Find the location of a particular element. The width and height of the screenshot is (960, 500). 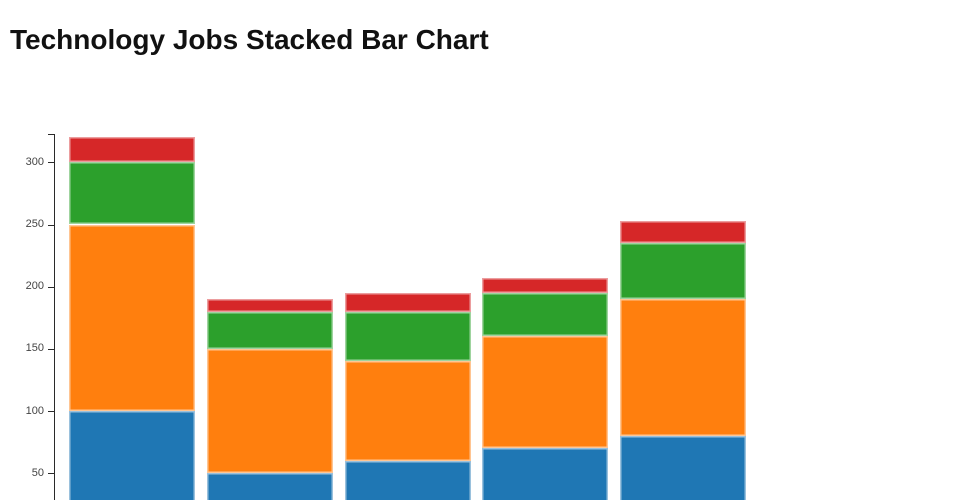

bar-2-green-series-segment is located at coordinates (269, 330).